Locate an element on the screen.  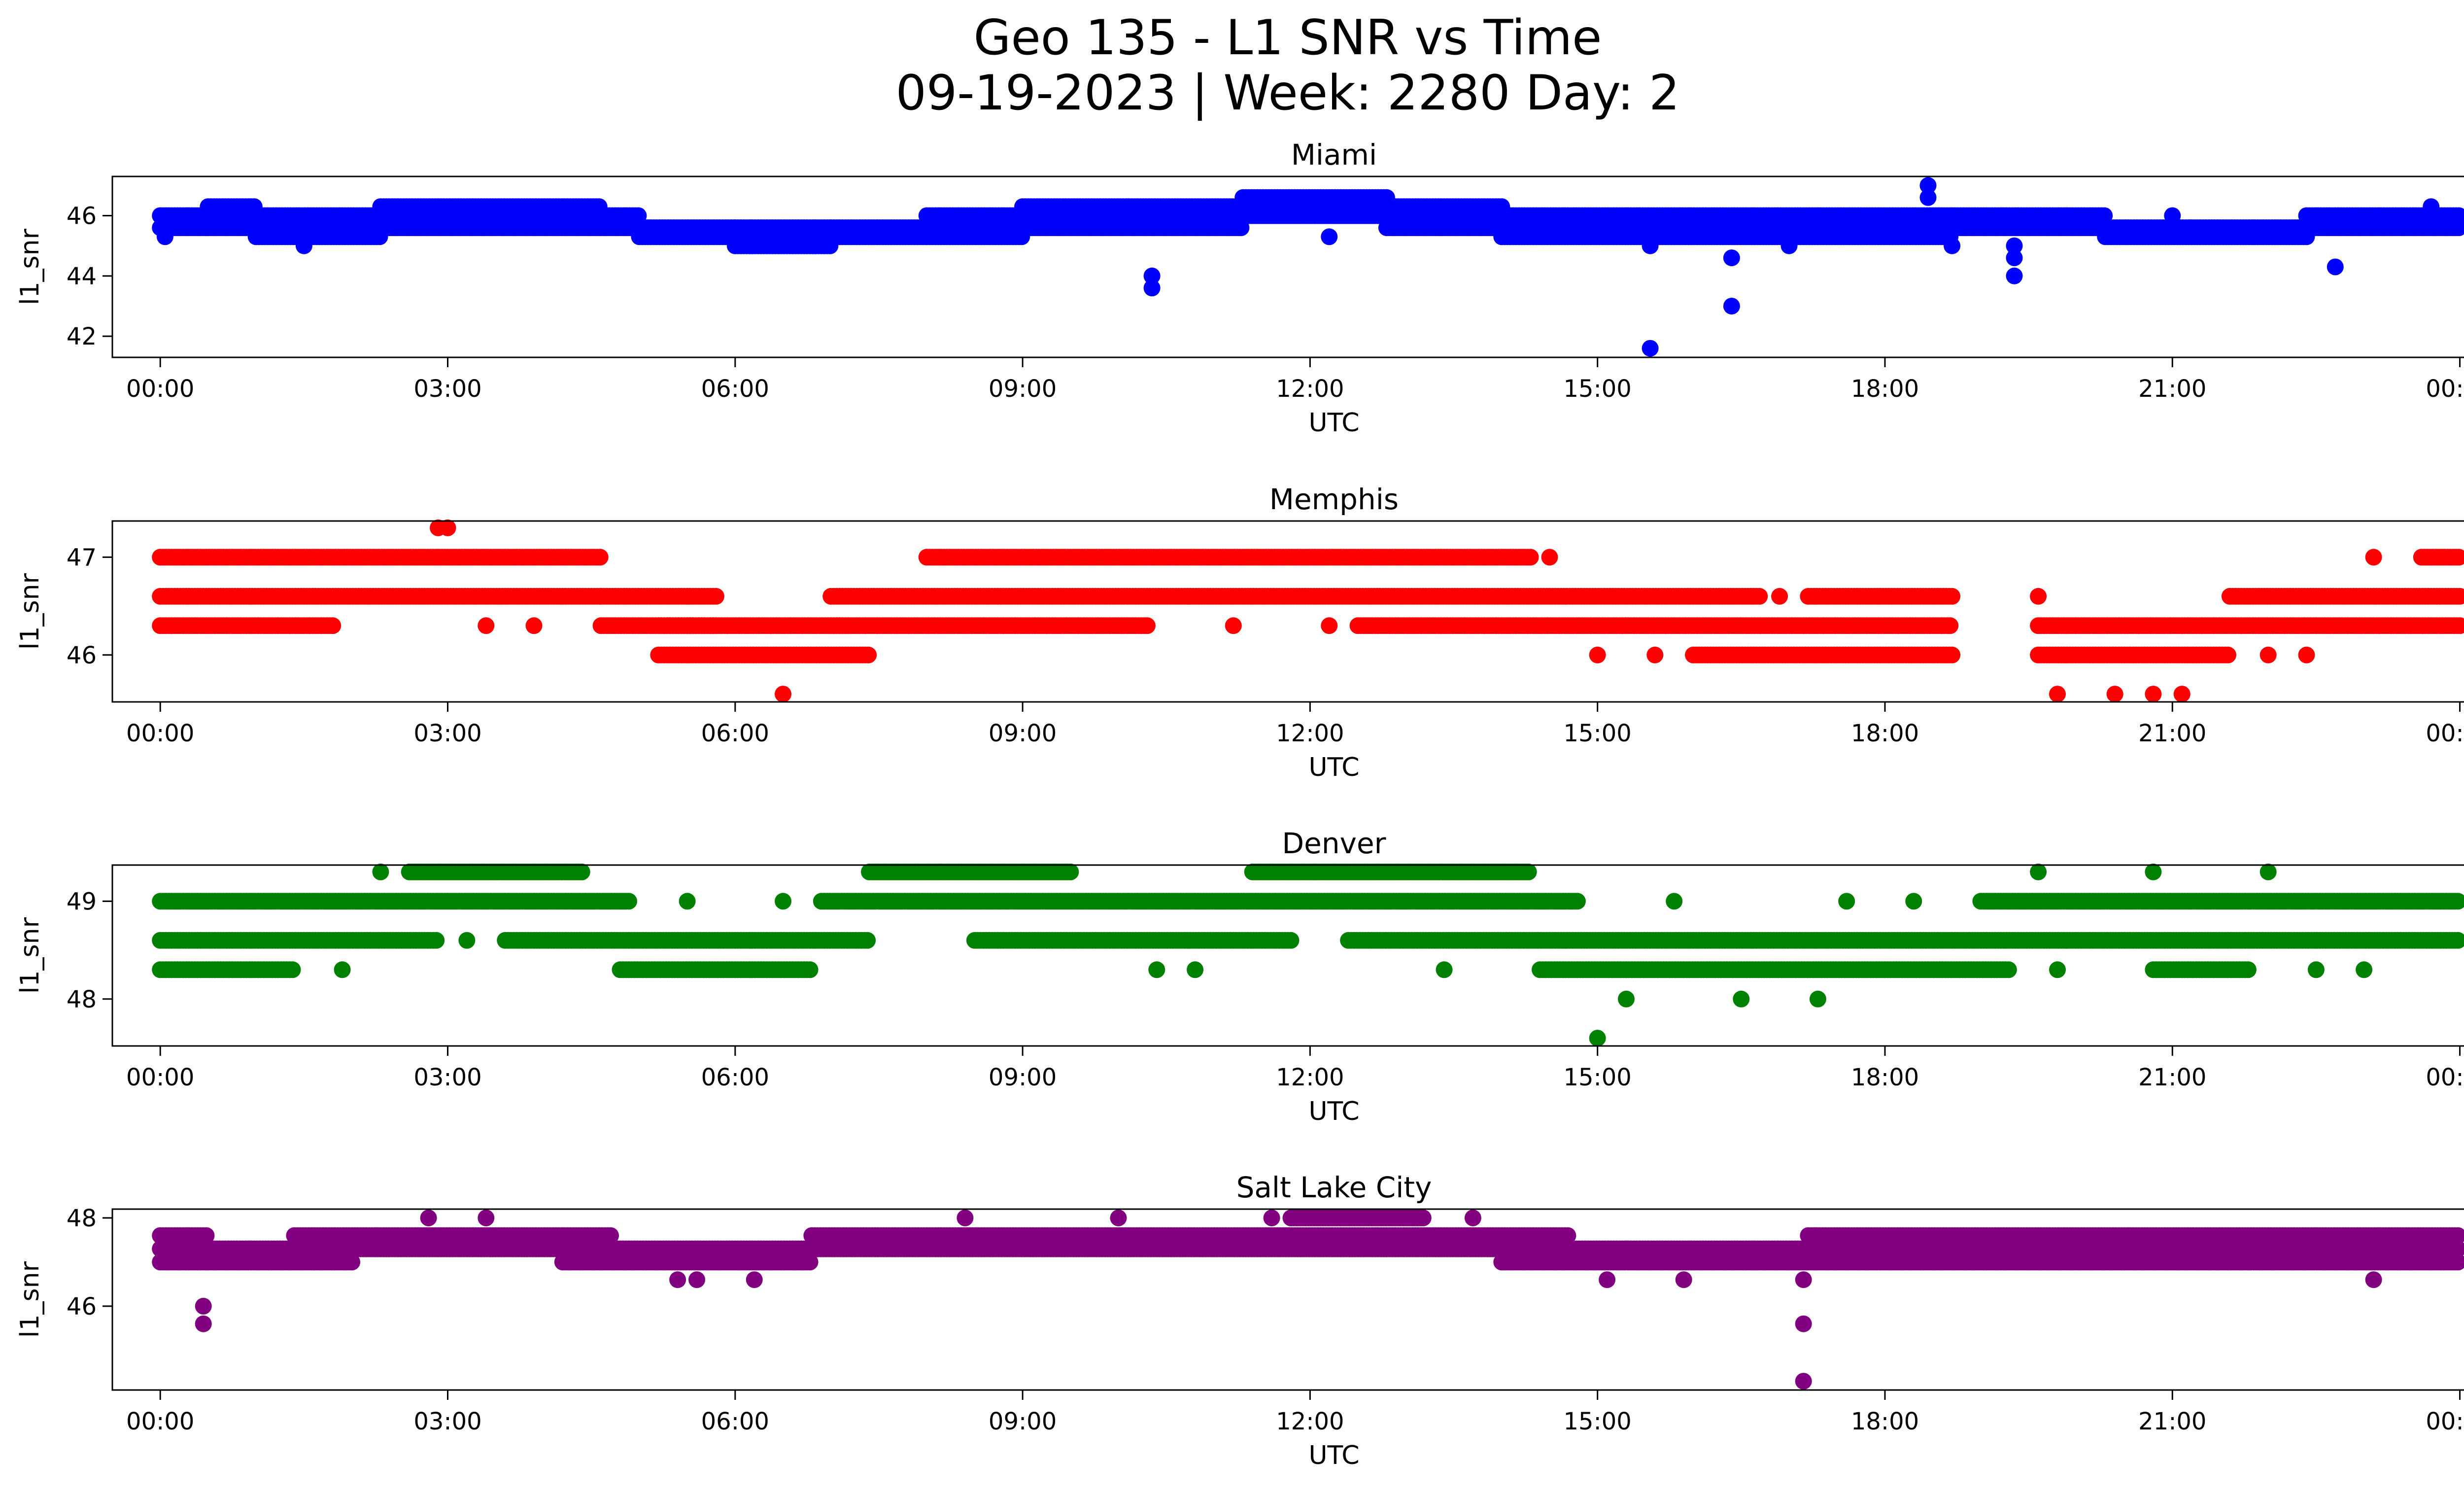
figure-subtitle: 09-19-2023 | Week: 2280 Day: 2 is located at coordinates (1287, 93).